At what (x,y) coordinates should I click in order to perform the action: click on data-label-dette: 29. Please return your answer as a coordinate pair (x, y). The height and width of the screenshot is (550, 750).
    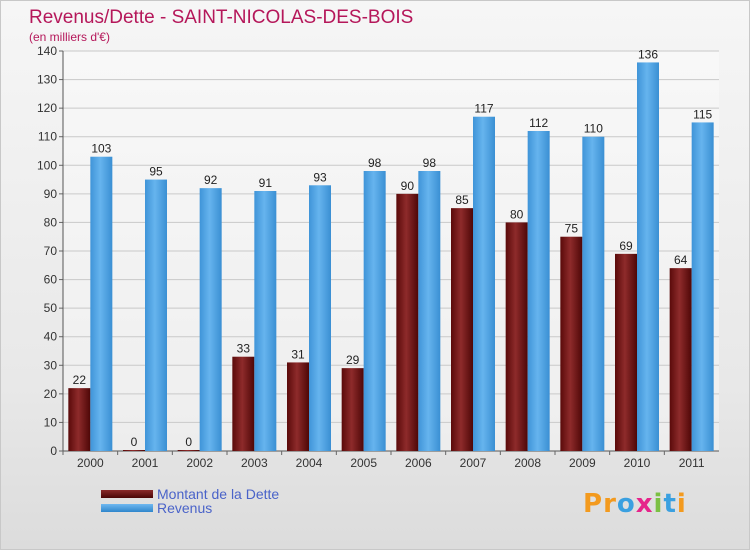
    Looking at the image, I should click on (353, 360).